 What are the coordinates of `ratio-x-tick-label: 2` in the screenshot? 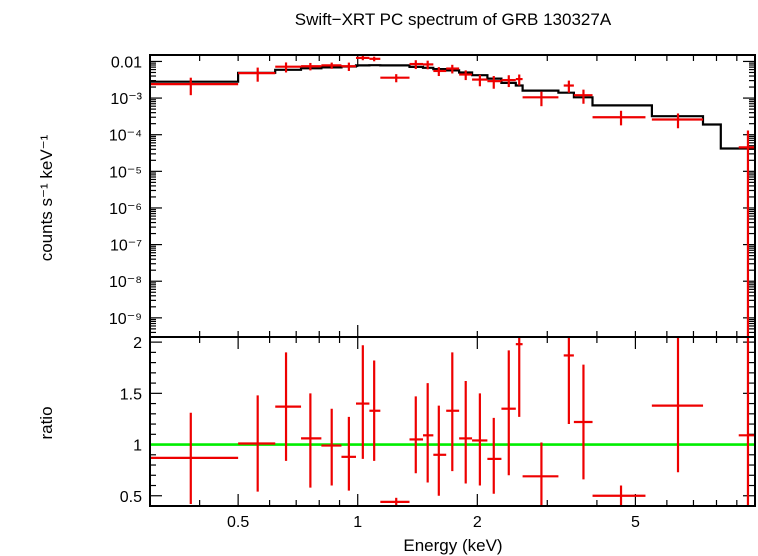 It's located at (477, 522).